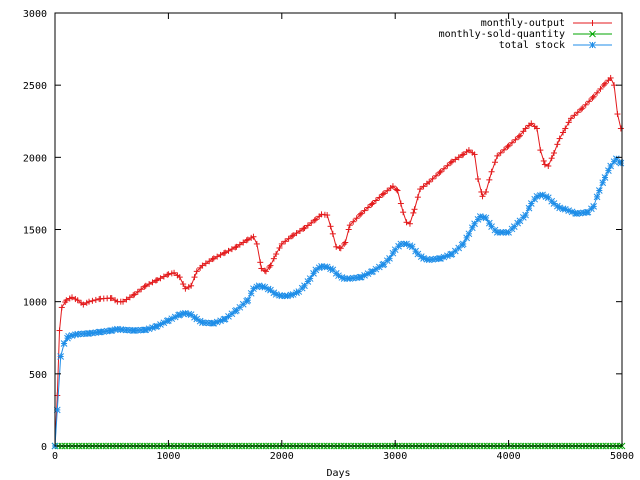 This screenshot has width=640, height=480. I want to click on x-tick-label: 2000, so click(282, 456).